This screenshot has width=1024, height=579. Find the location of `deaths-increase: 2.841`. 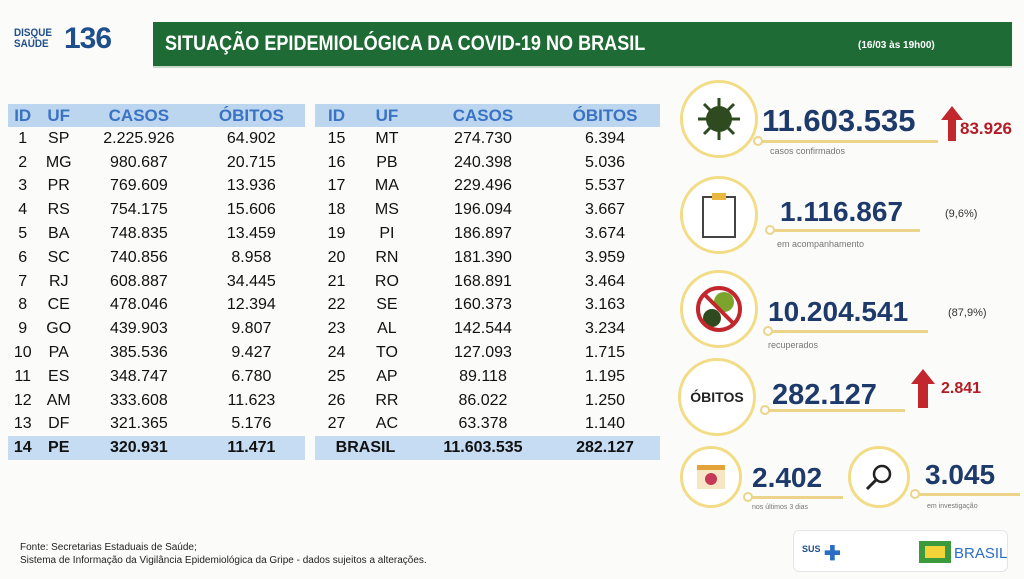

deaths-increase: 2.841 is located at coordinates (961, 388).